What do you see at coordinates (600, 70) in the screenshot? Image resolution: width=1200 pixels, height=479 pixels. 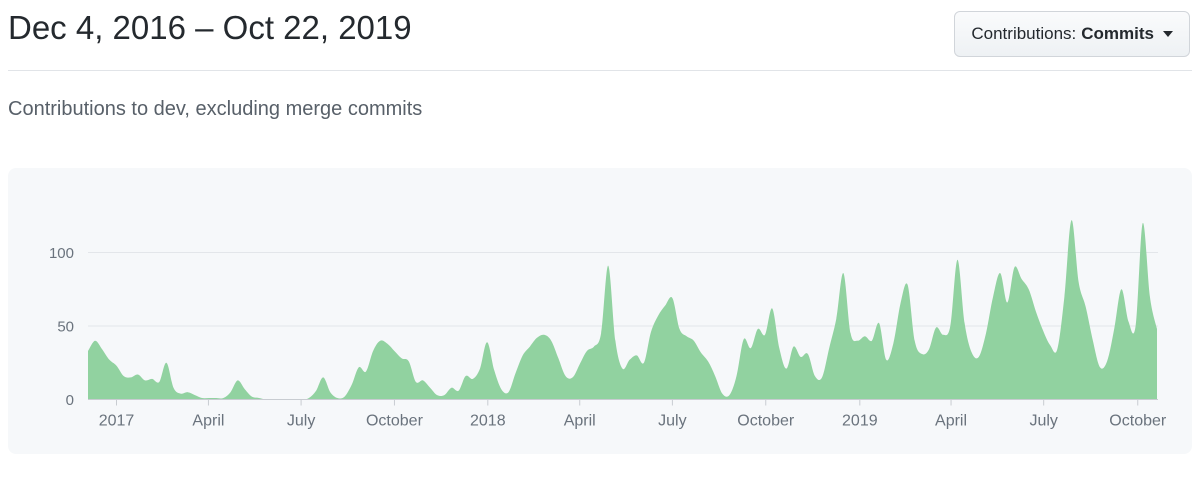 I see `header-divider` at bounding box center [600, 70].